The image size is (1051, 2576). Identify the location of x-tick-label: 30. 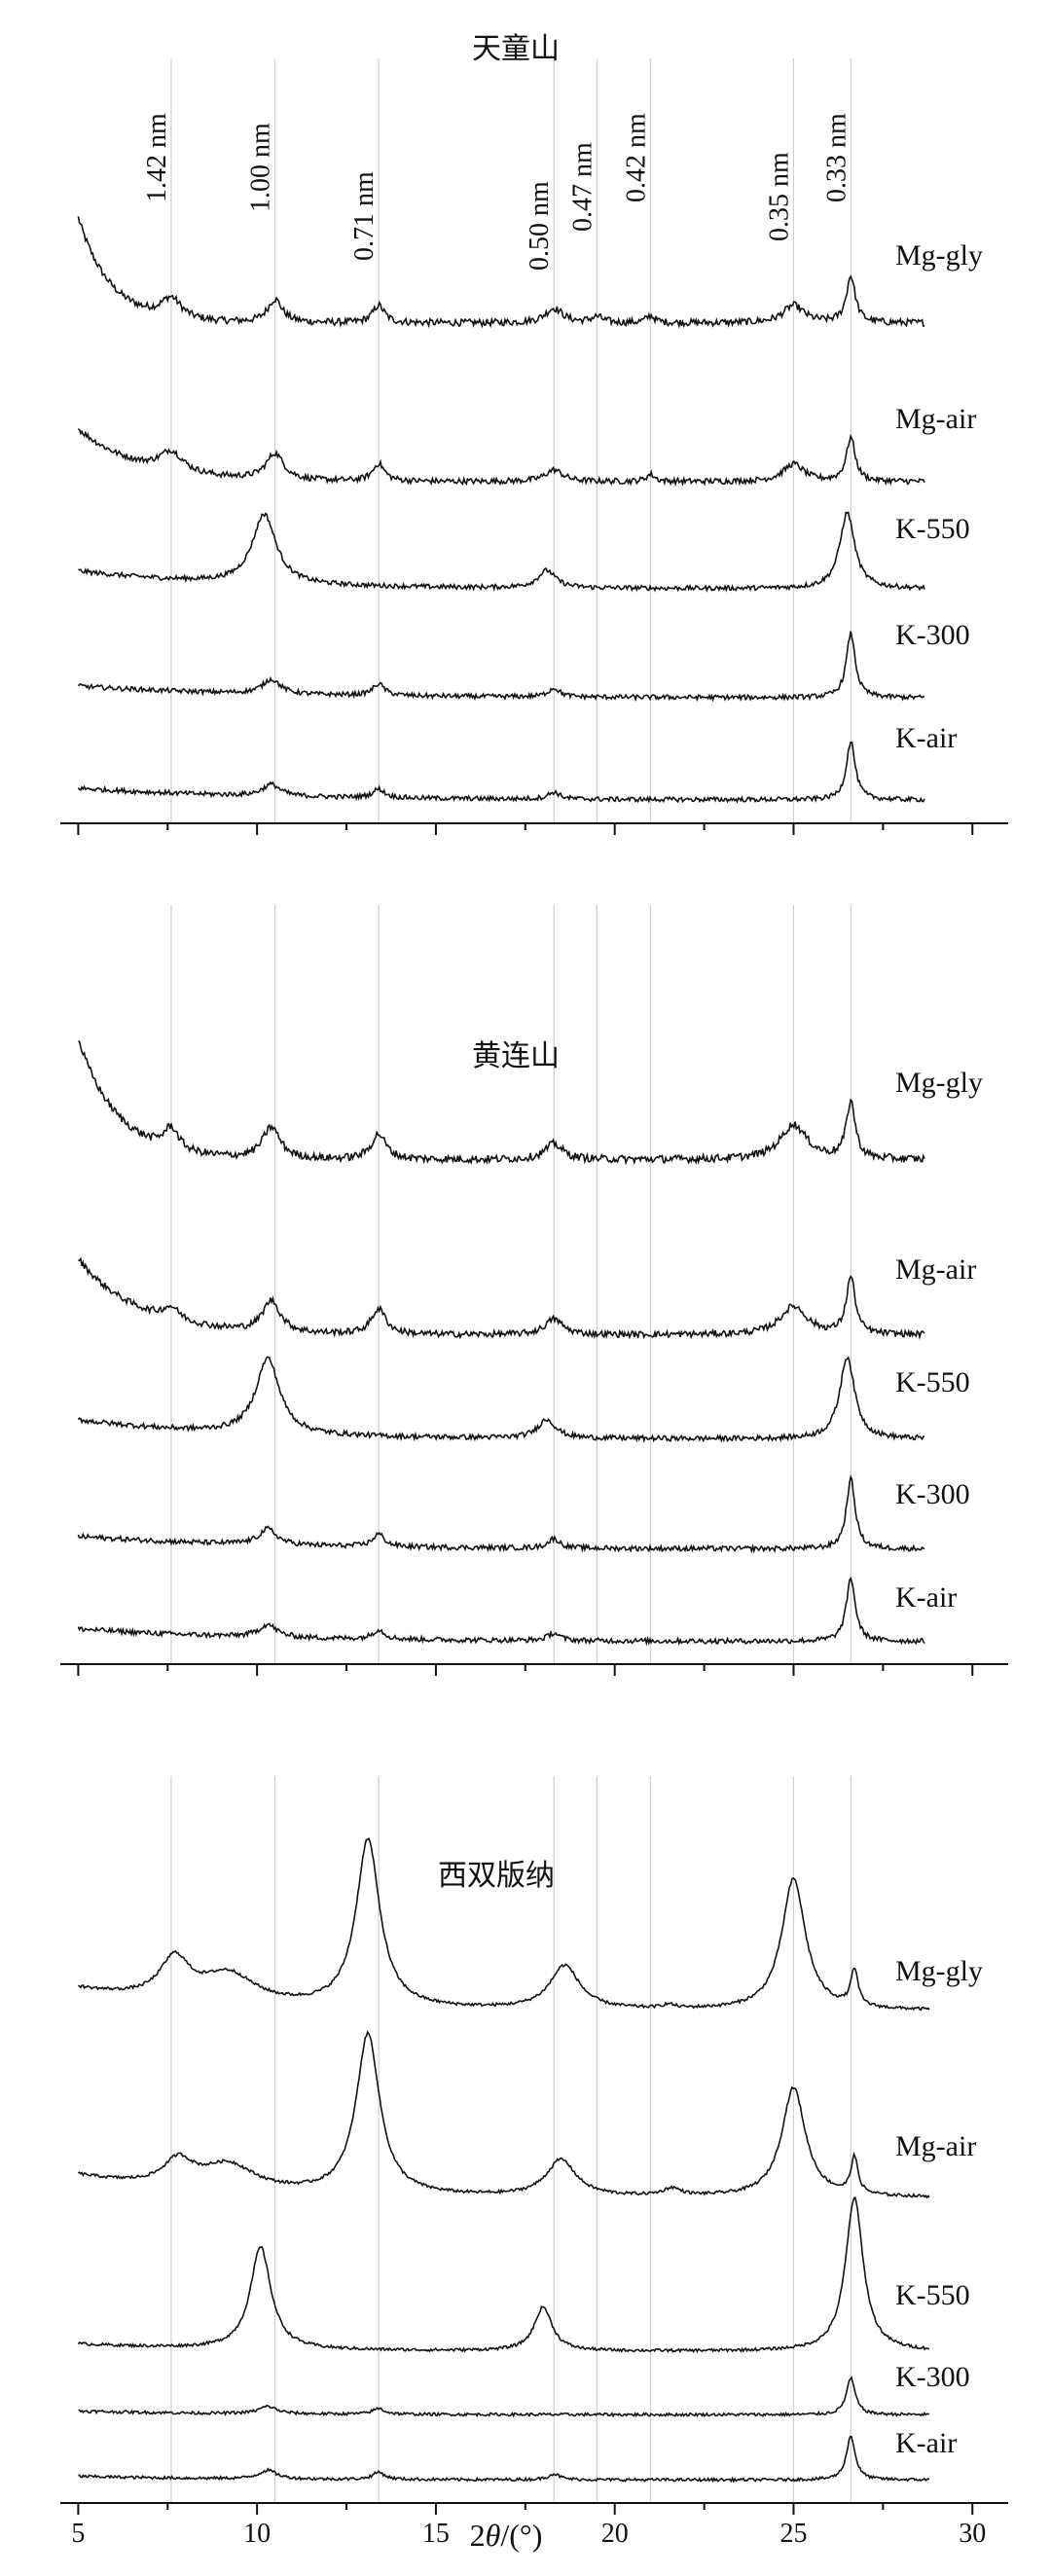
(972, 2534).